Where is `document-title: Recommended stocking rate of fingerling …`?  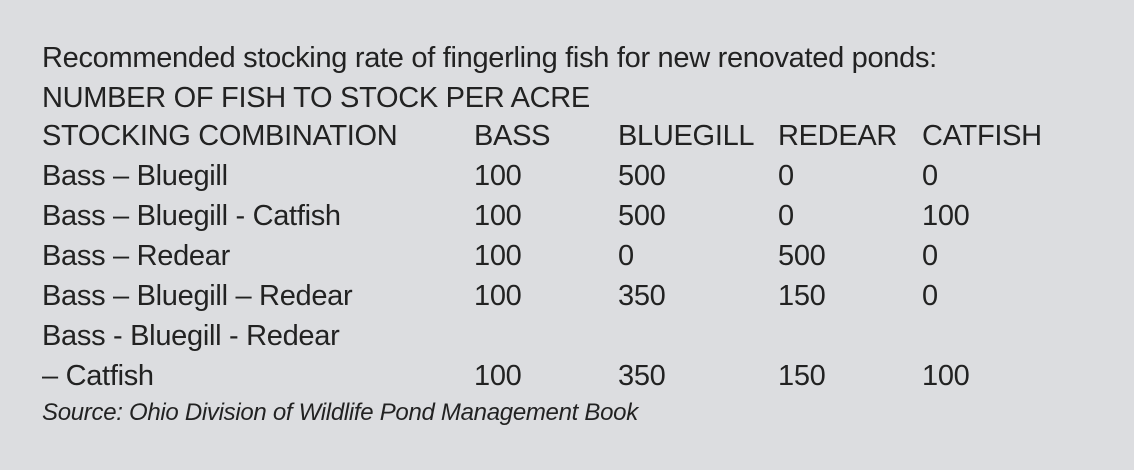 document-title: Recommended stocking rate of fingerling … is located at coordinates (489, 58).